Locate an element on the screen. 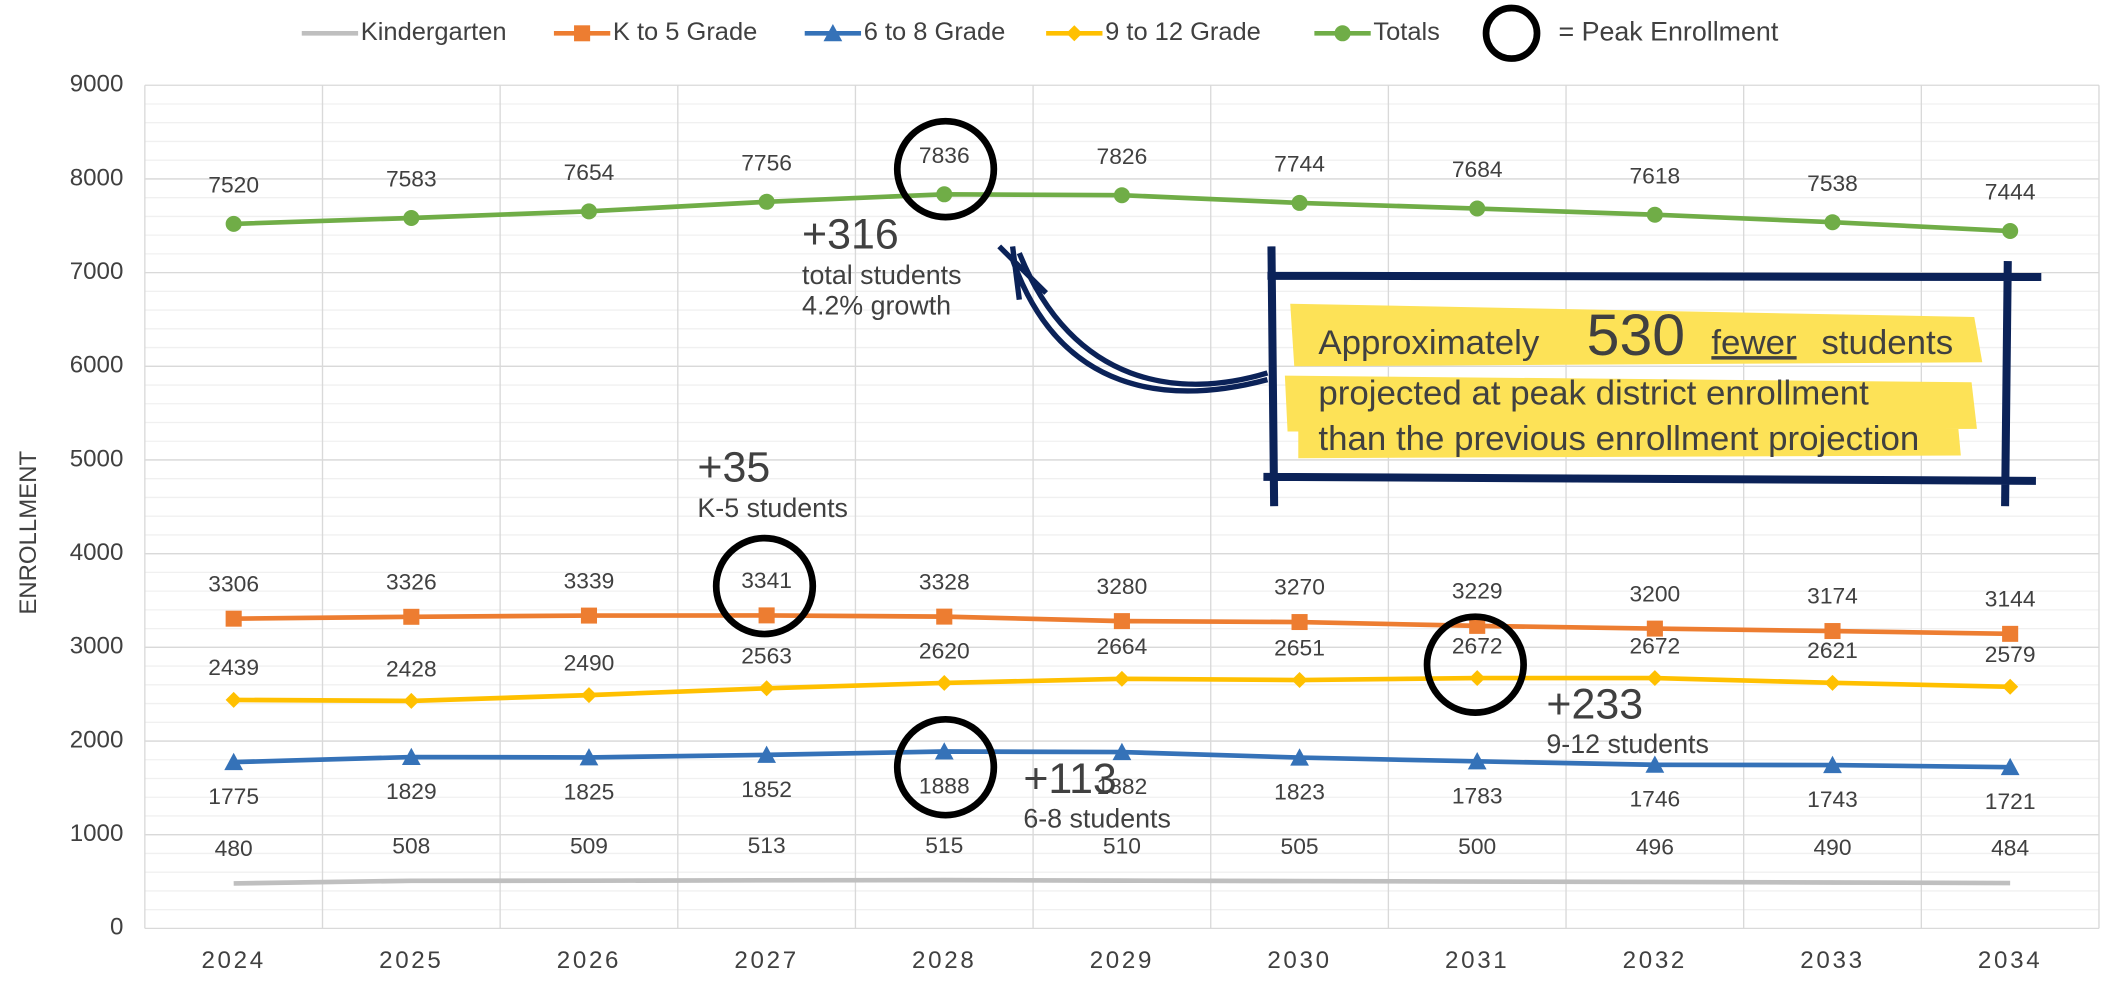 Image resolution: width=2103 pixels, height=983 pixels. data-label: 1882 is located at coordinates (1122, 786).